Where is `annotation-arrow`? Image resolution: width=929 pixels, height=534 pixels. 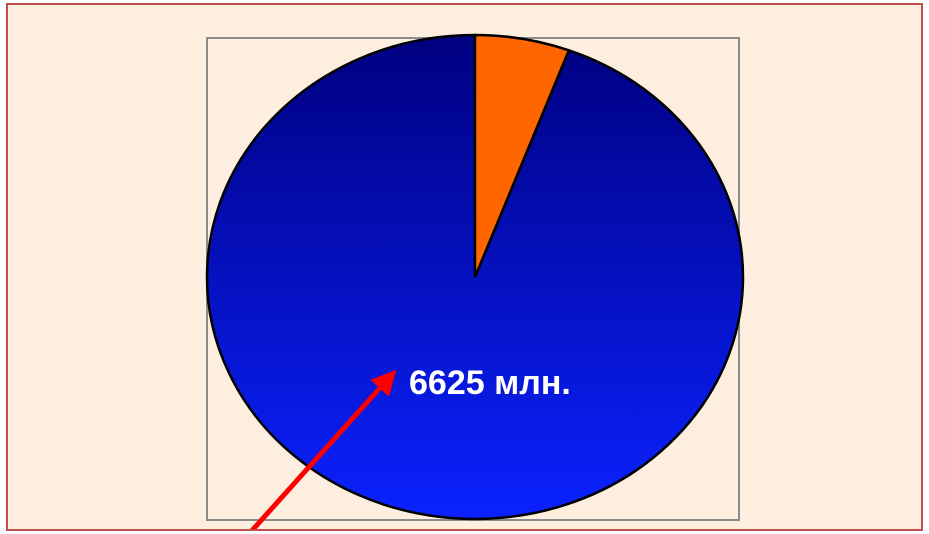 annotation-arrow is located at coordinates (323, 449).